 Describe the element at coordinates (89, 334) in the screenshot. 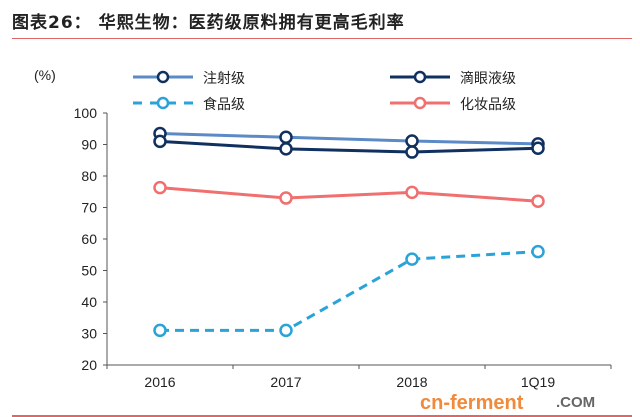

I see `y-tick-label: 30` at that location.